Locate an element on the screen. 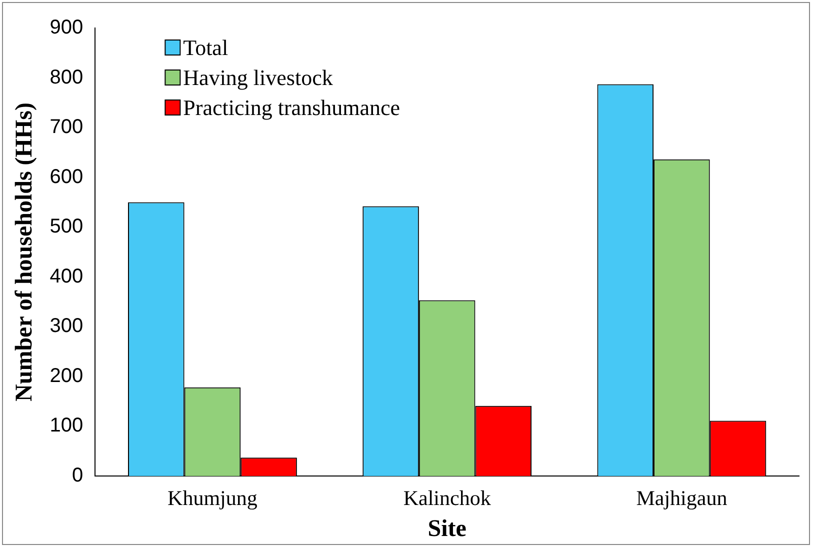  y-tick-label: 300 is located at coordinates (67, 326).